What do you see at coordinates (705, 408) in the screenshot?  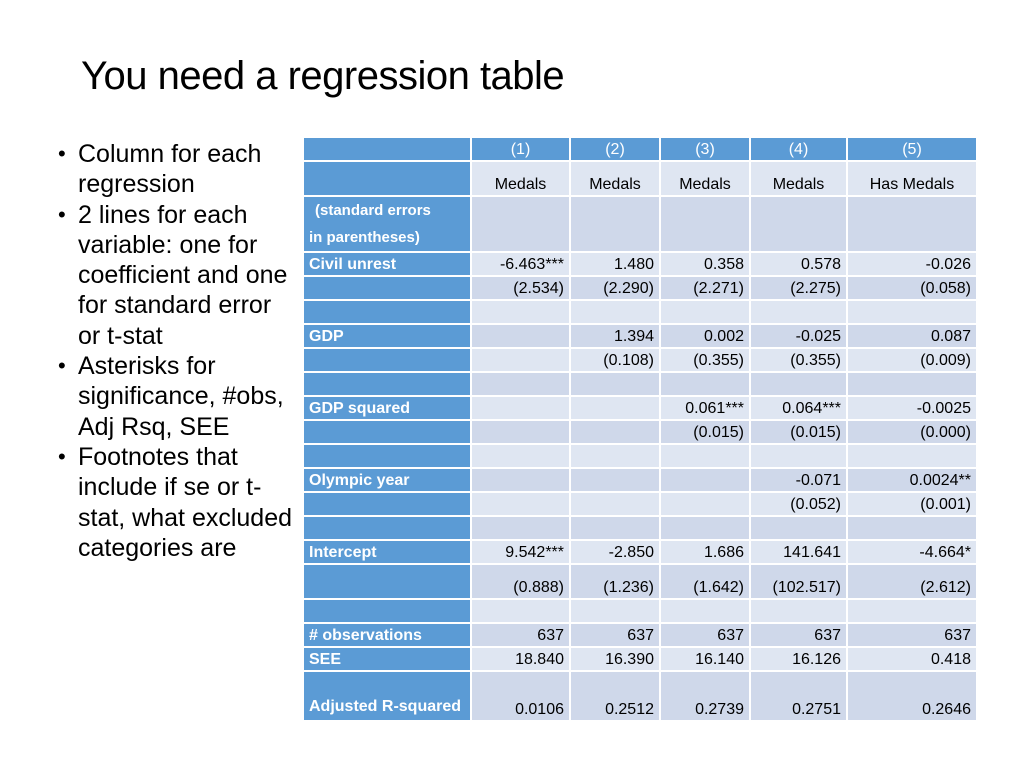 I see `table-cell: 0.061***` at bounding box center [705, 408].